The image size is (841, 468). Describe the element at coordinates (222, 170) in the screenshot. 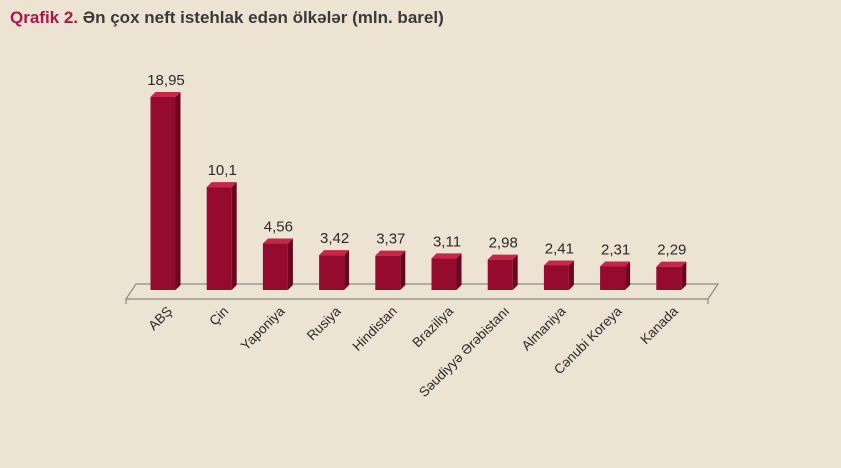

I see `value-label: 10,1` at that location.